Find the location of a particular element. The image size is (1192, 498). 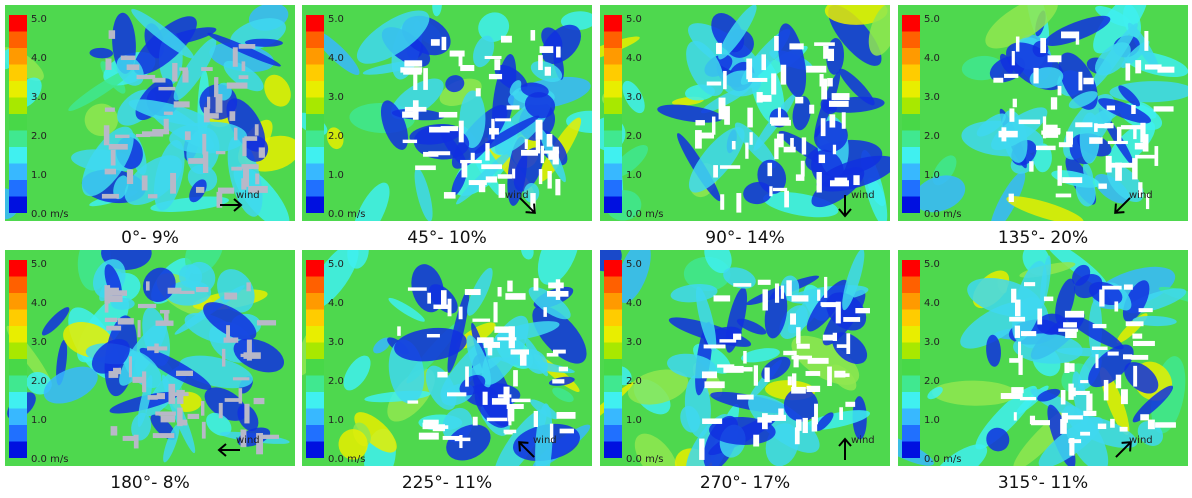

wind-arrow is located at coordinates (231, 205).